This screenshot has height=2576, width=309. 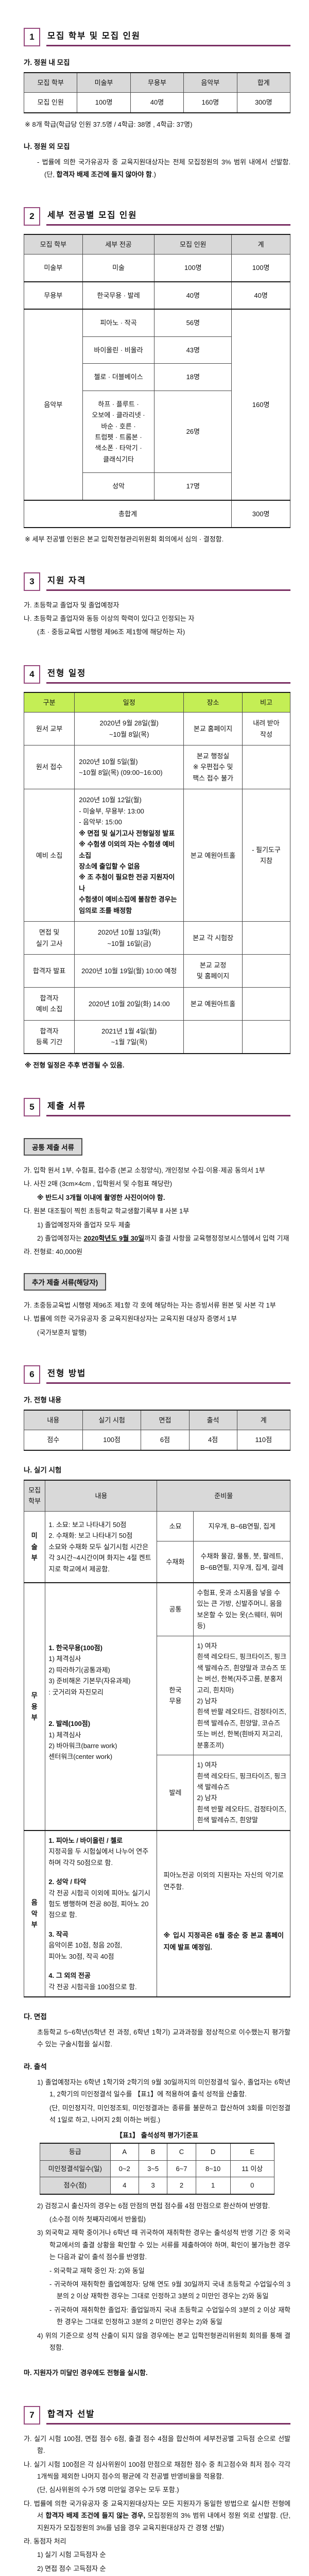 I want to click on paragraph: ※ 반드시 3개월 이내에 촬영한 사진이어야 함., so click(x=101, y=1197).